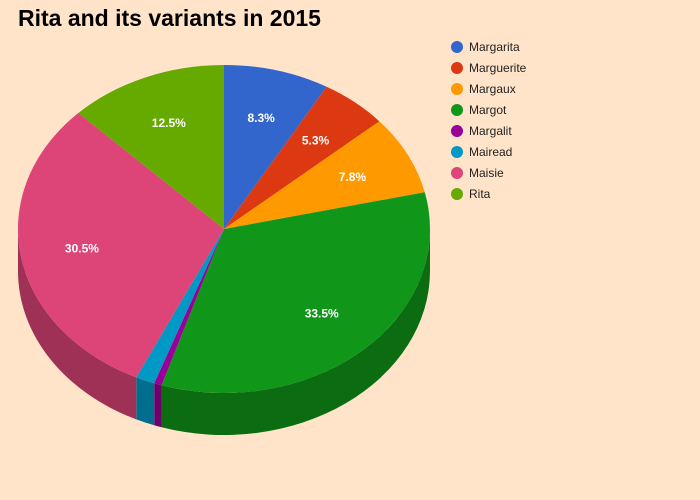 The height and width of the screenshot is (500, 700). I want to click on slice-label-margarita: 8.3%, so click(261, 118).